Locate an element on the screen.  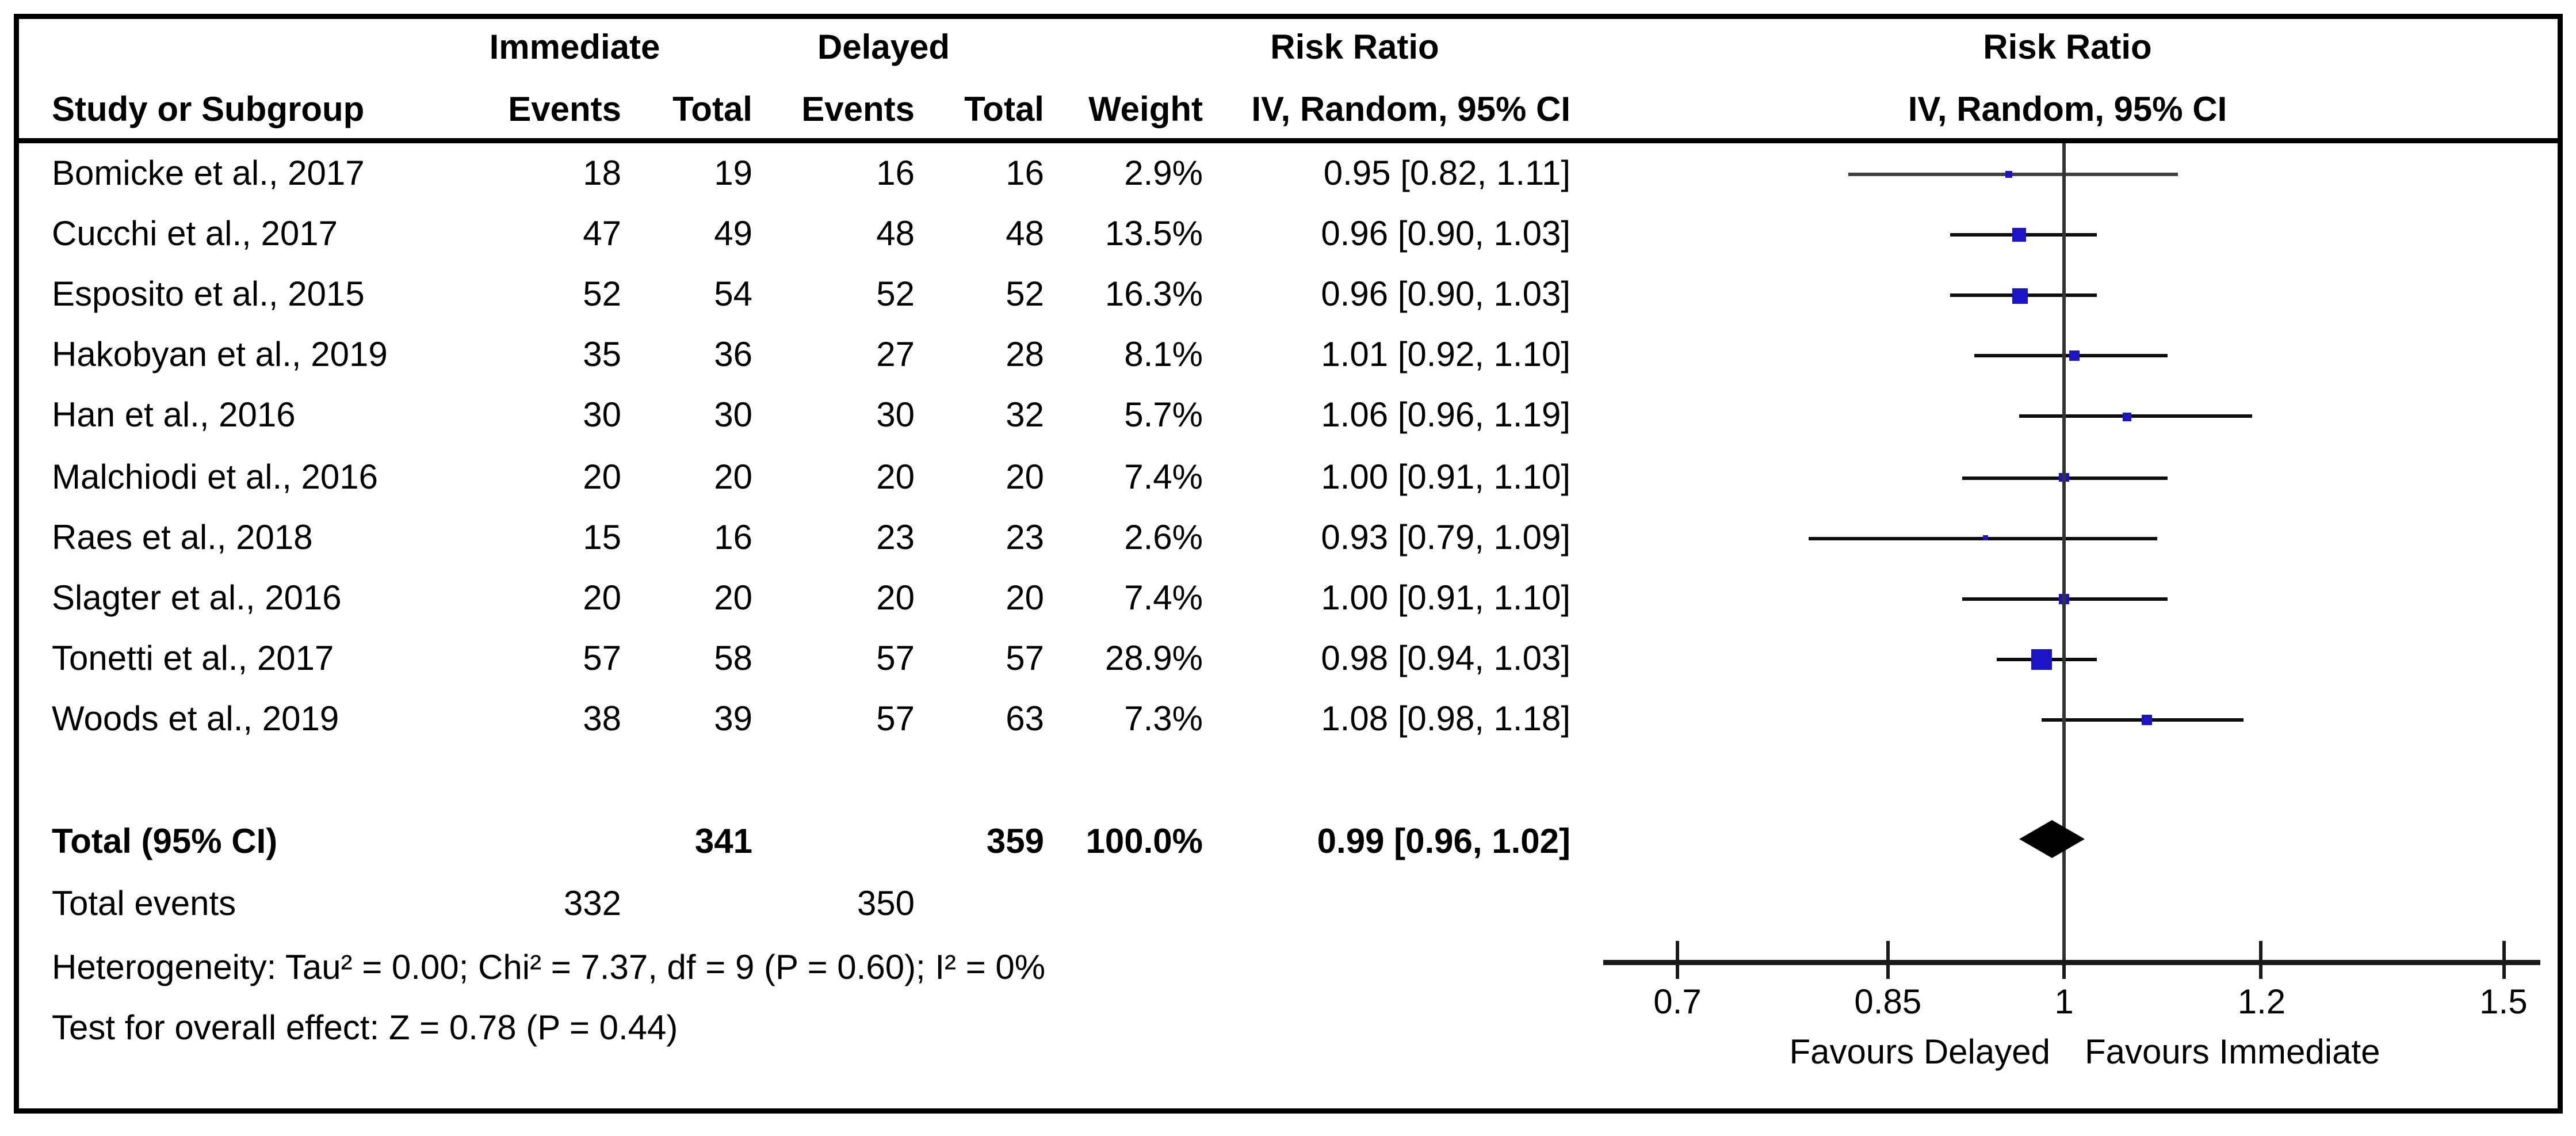
study-name: Bomicke et al., 2017 is located at coordinates (208, 174).